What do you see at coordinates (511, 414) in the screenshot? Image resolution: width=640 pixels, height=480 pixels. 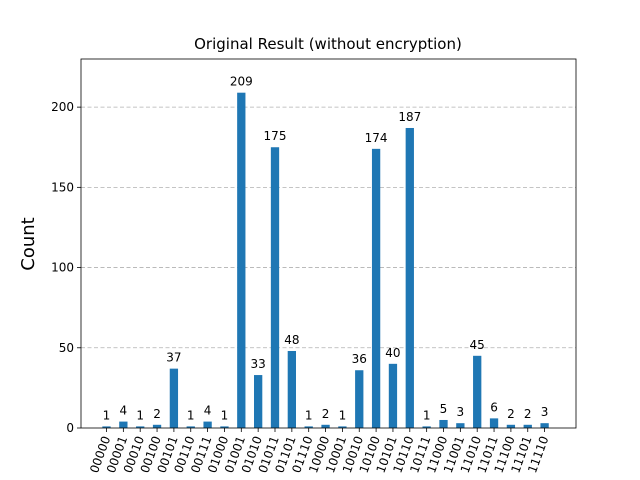 I see `data-label-11100: 2` at bounding box center [511, 414].